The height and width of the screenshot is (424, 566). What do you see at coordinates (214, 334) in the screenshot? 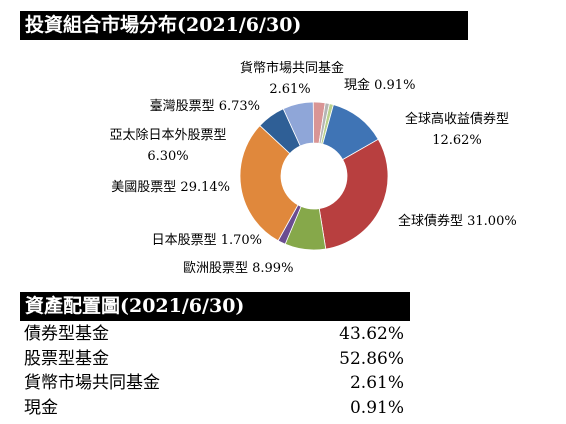
I see `table-row: 債券型基金 43.62%` at bounding box center [214, 334].